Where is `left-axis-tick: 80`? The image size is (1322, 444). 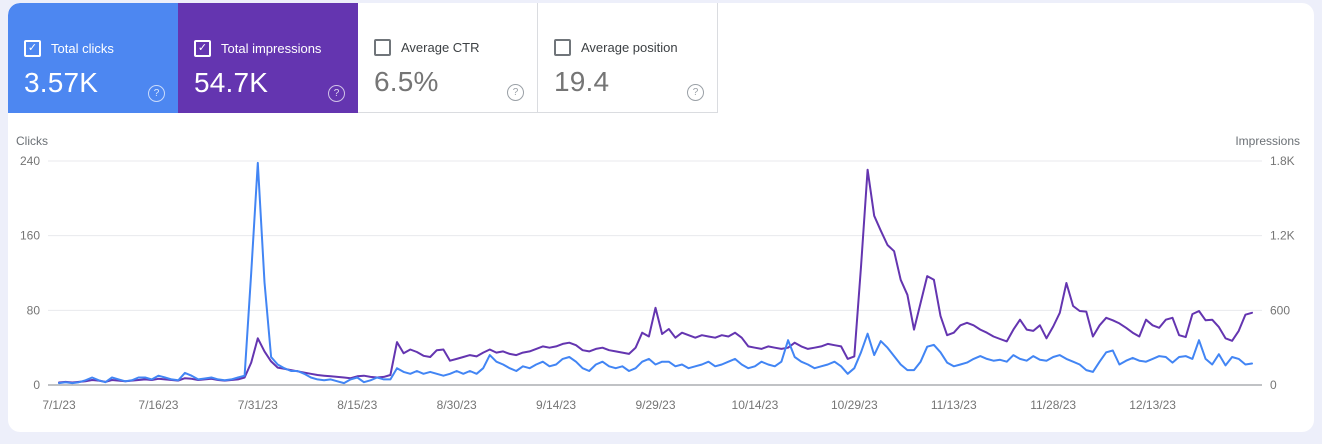
left-axis-tick: 80 is located at coordinates (34, 310).